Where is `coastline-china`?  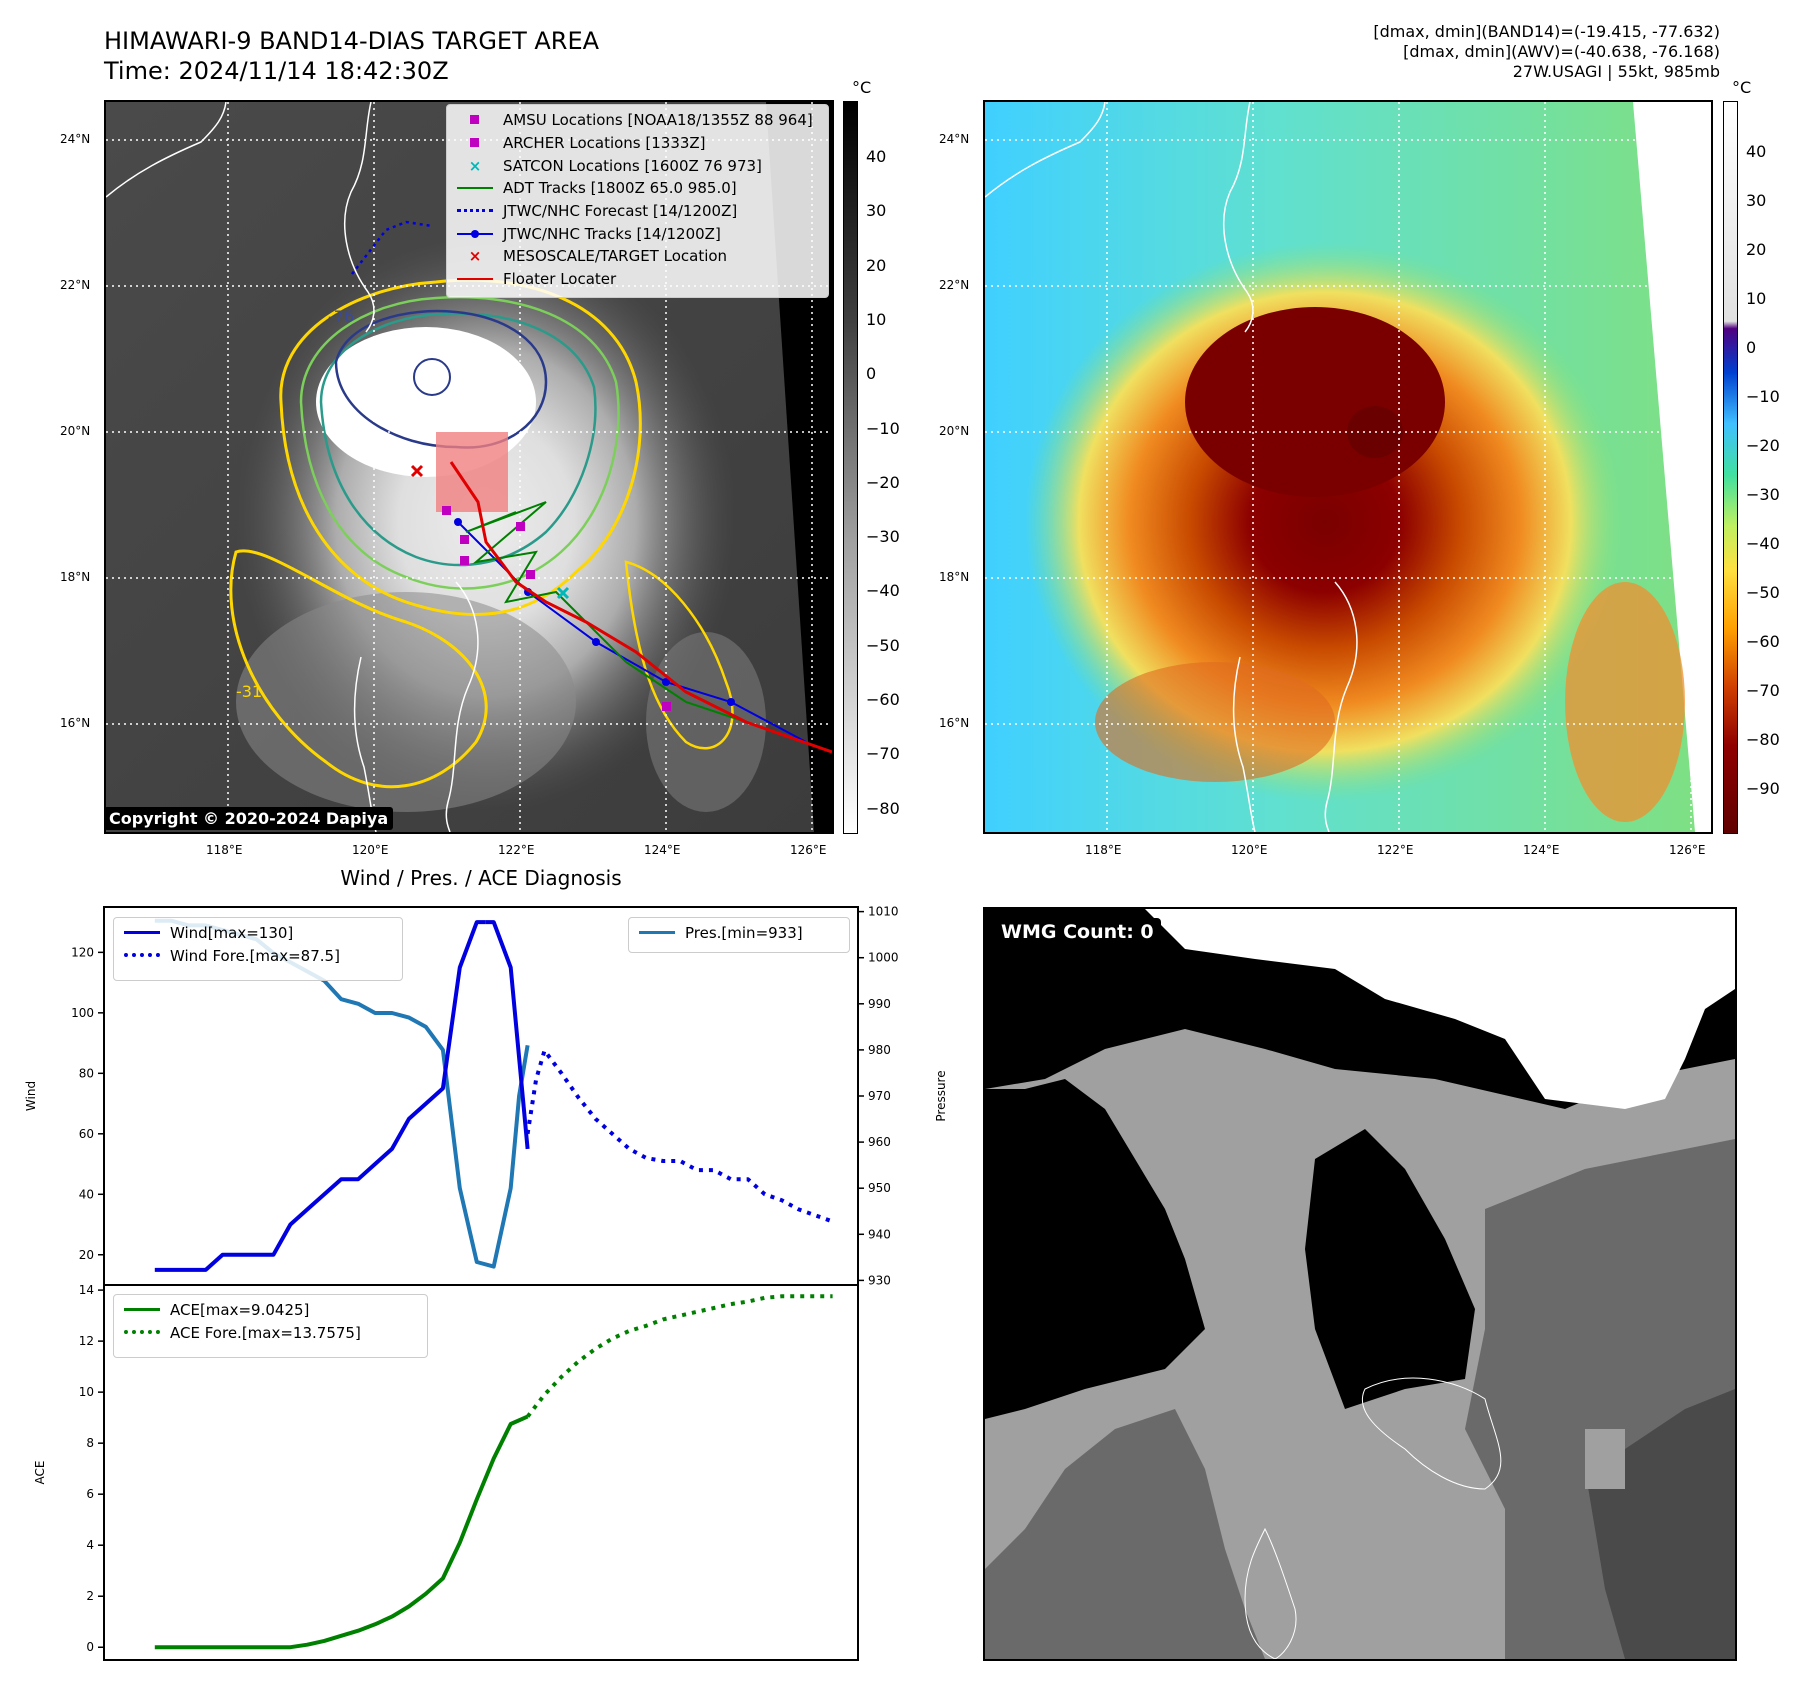
coastline-china is located at coordinates (166, 150).